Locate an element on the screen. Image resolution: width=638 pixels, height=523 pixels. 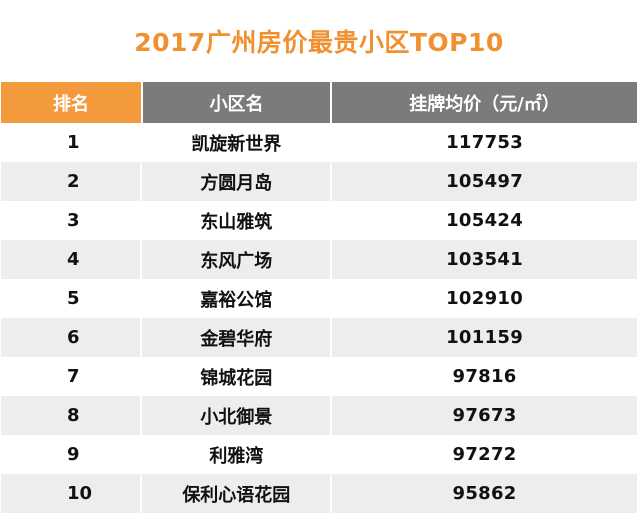
rank-cell: 1 is located at coordinates (73, 142).